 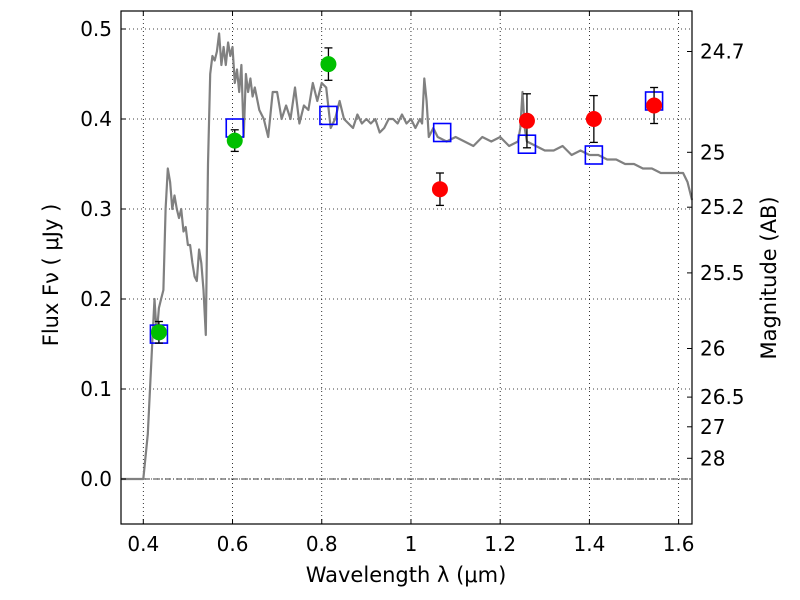 What do you see at coordinates (96, 479) in the screenshot?
I see `y-tick-label: 0.0` at bounding box center [96, 479].